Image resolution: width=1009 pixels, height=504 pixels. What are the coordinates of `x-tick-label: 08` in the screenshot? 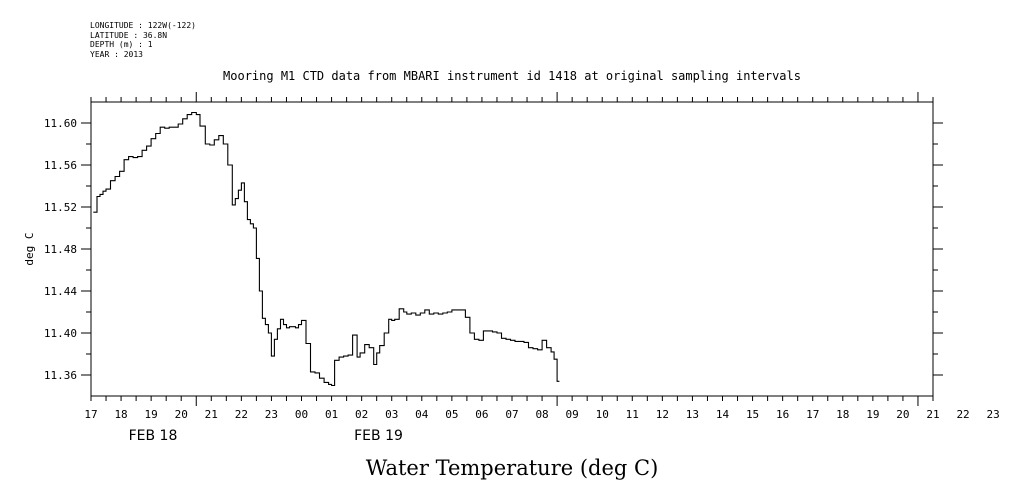 It's located at (541, 414).